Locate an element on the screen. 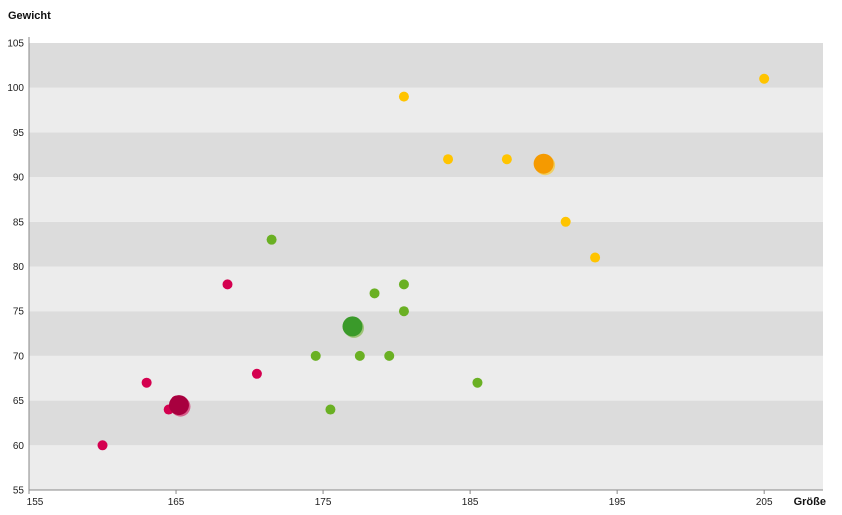 Image resolution: width=842 pixels, height=515 pixels. y-tick-label: 95 is located at coordinates (19, 133).